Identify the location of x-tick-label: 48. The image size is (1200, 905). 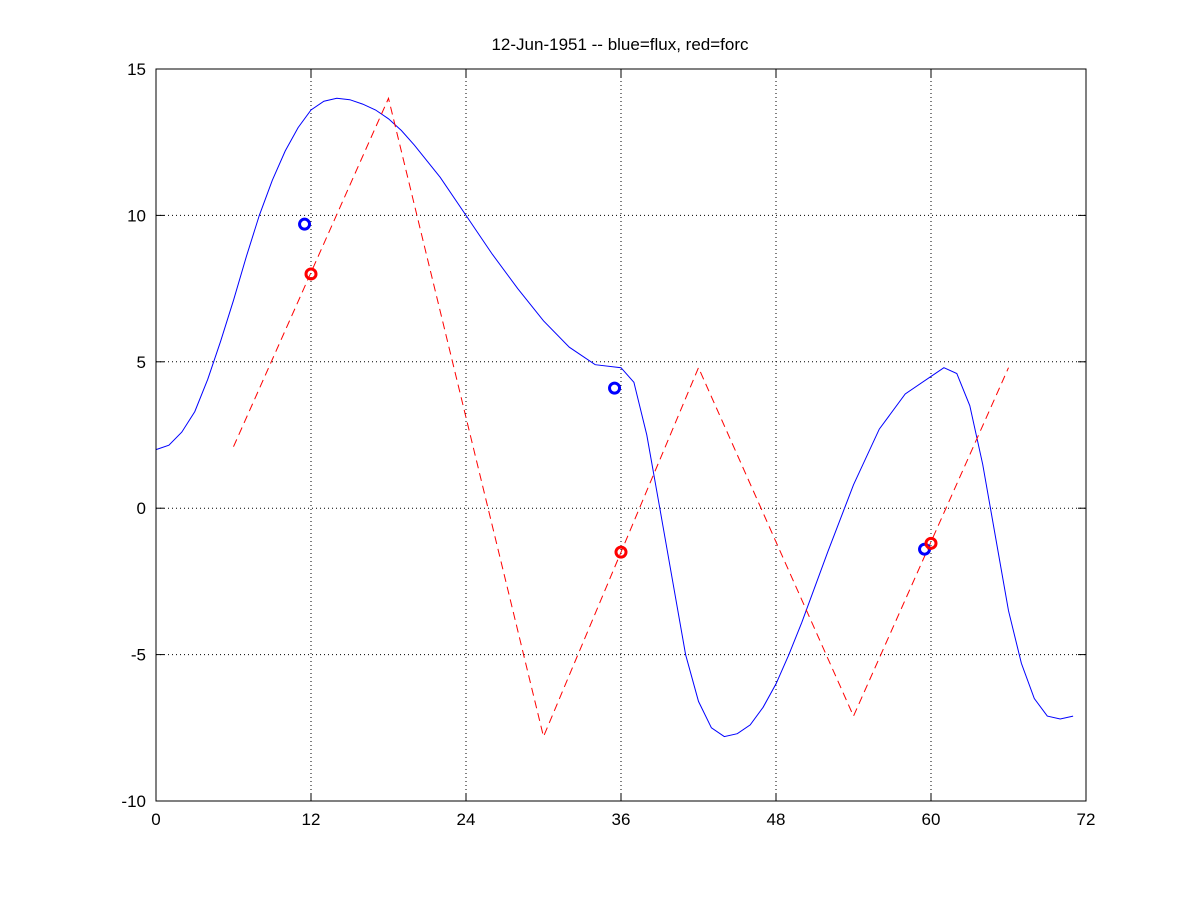
(776, 819).